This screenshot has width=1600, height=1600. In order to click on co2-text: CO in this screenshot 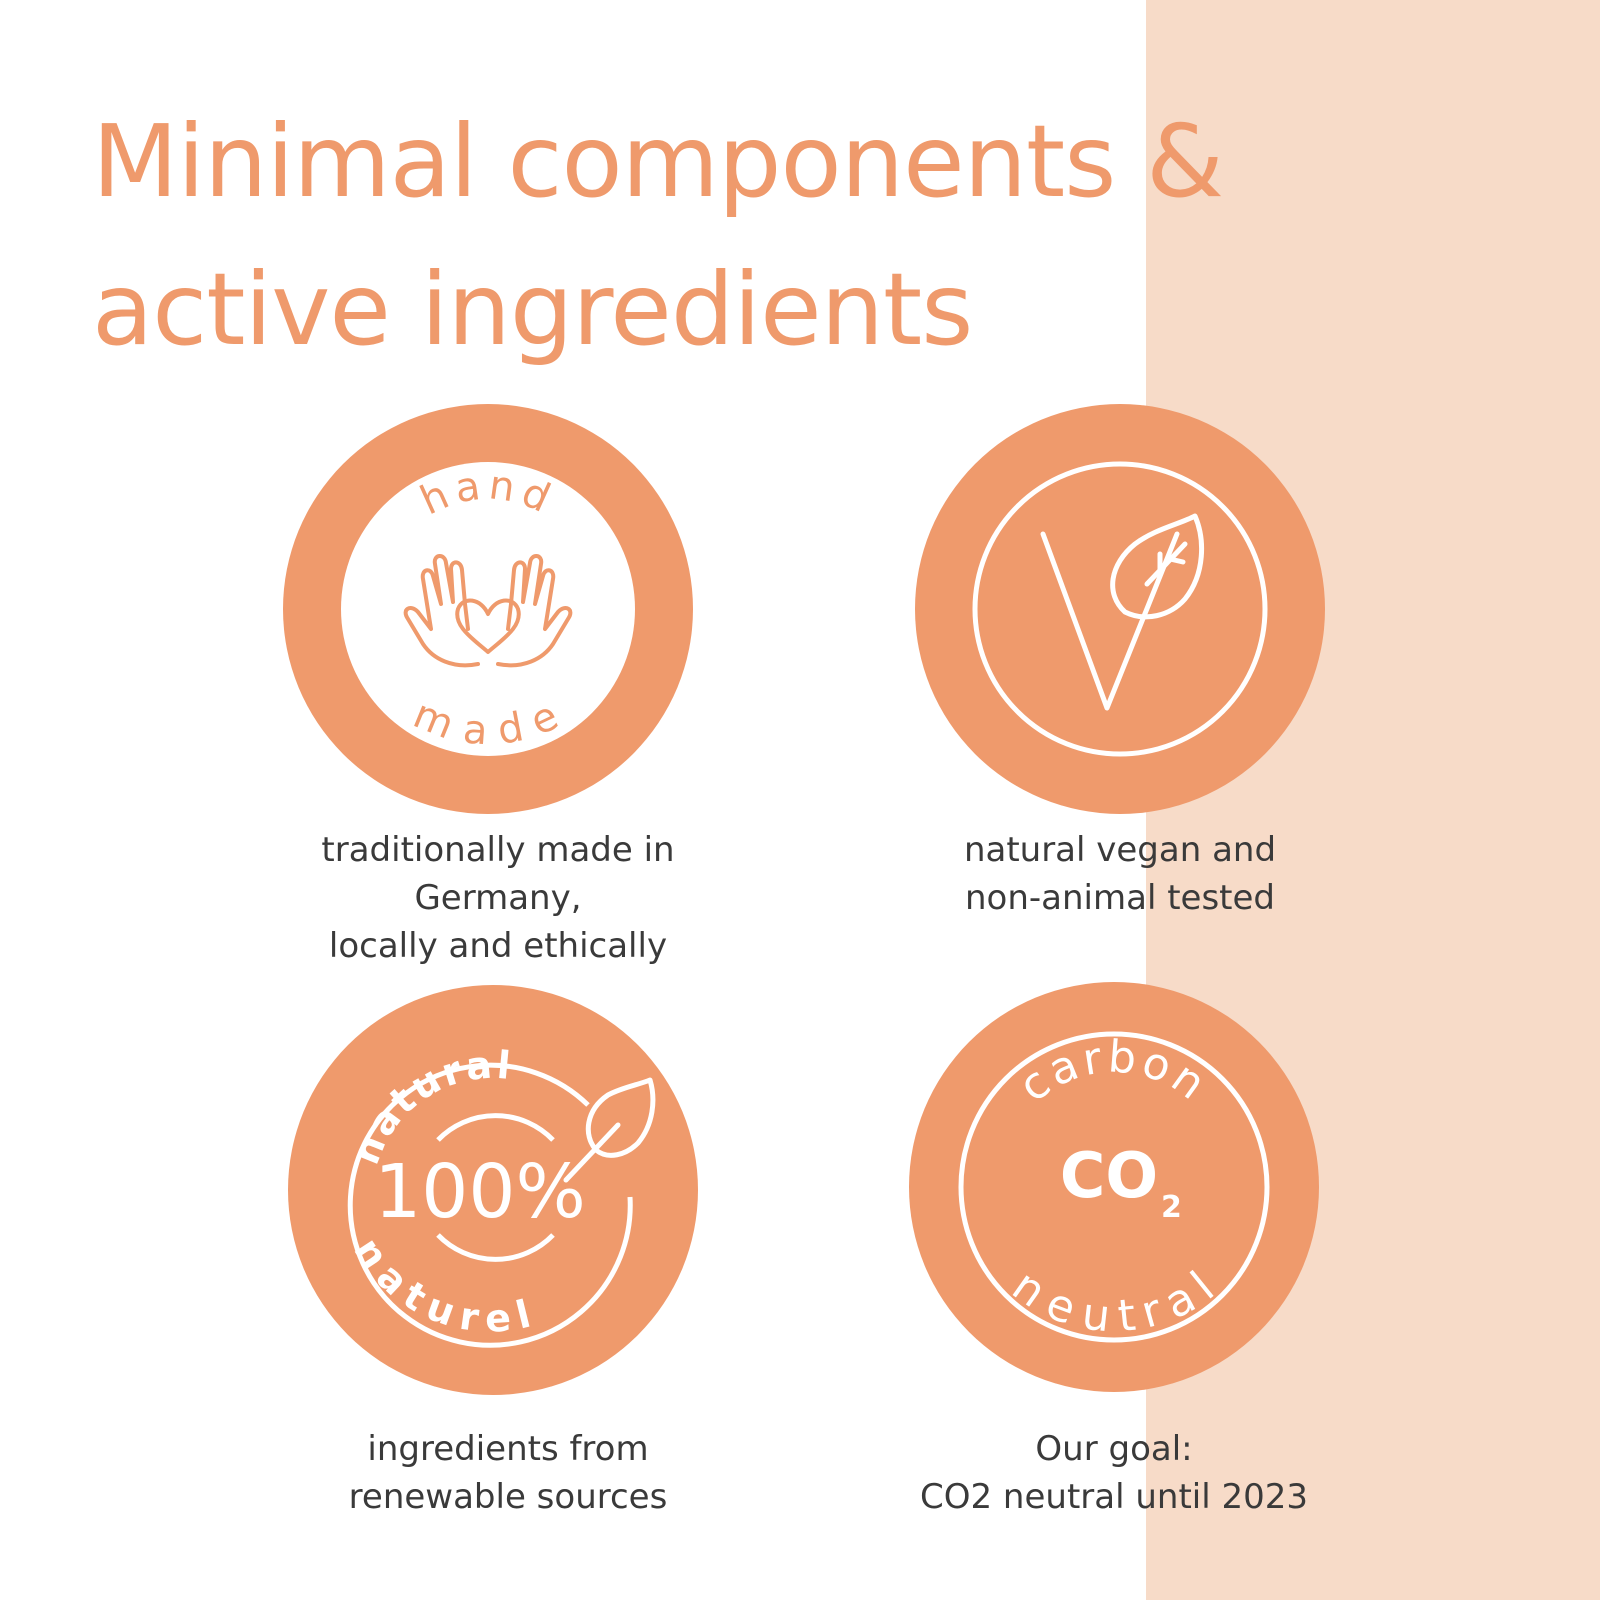, I will do `click(1109, 1175)`.